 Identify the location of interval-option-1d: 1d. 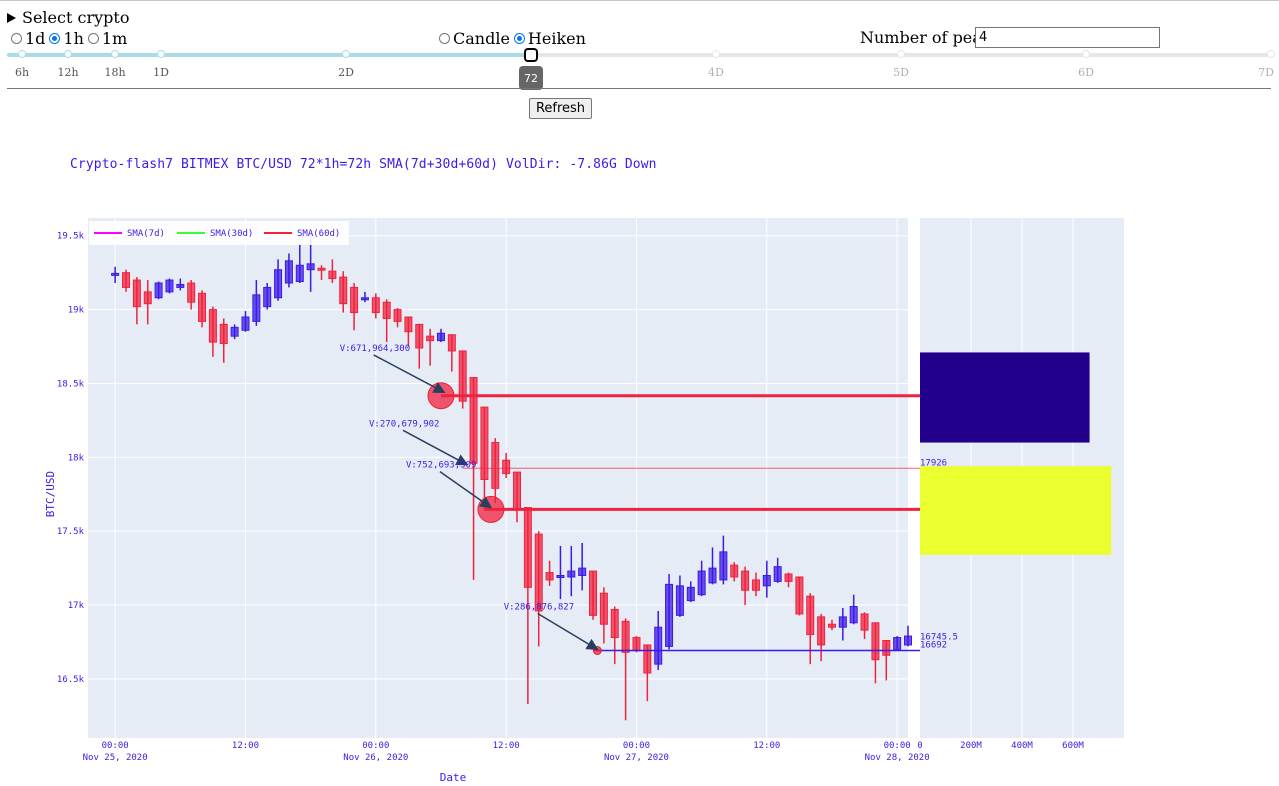
(28, 38).